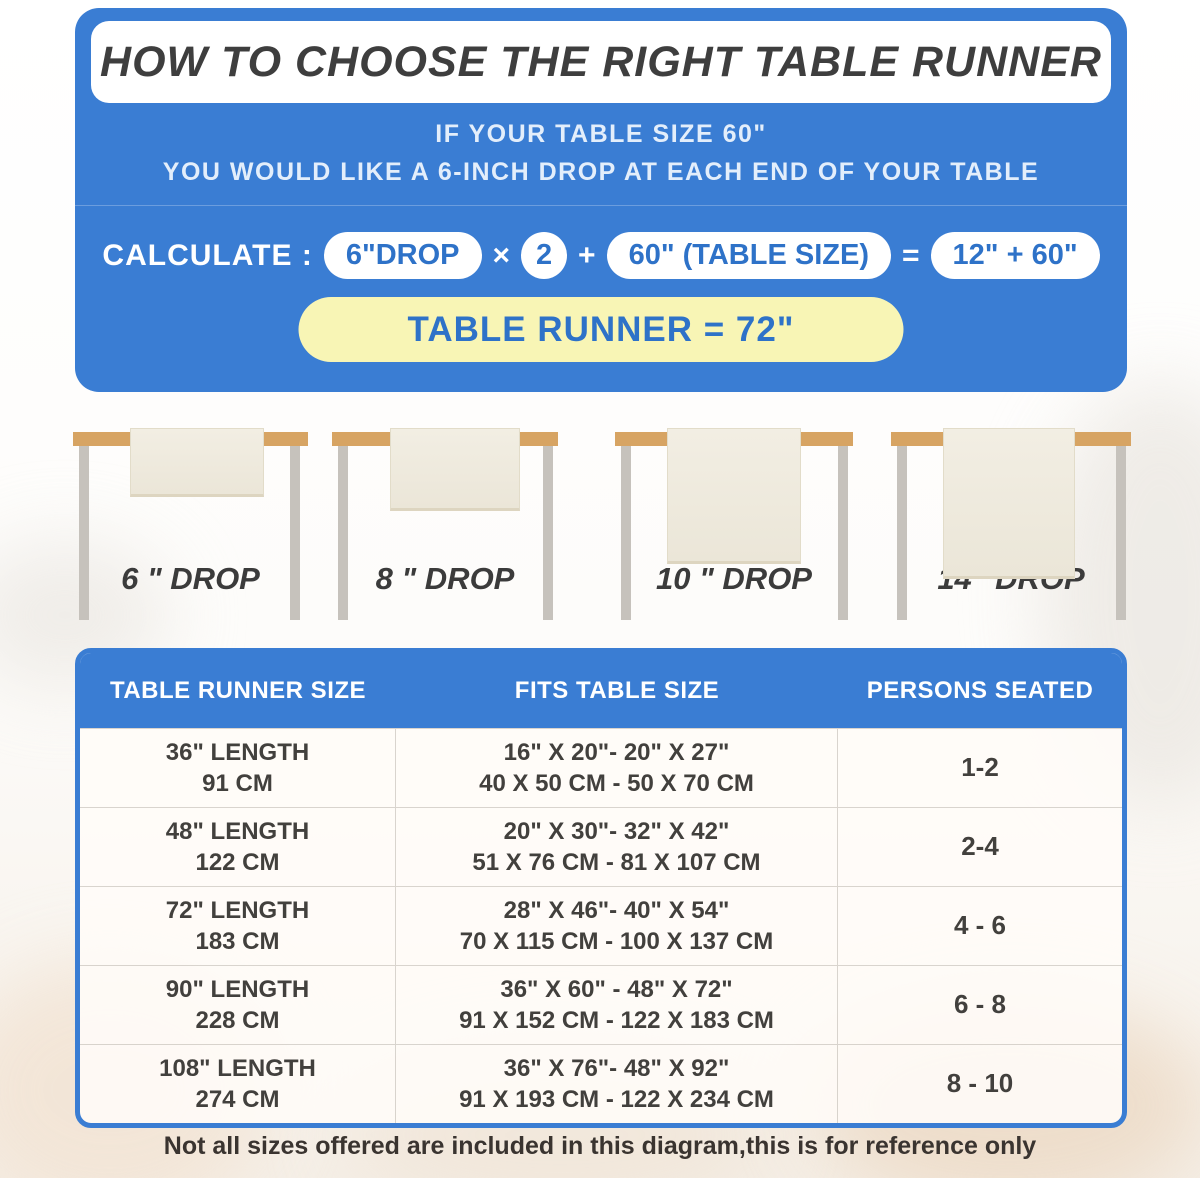 Image resolution: width=1200 pixels, height=1178 pixels. Describe the element at coordinates (617, 690) in the screenshot. I see `column-header-fits-table-size: FITS TABLE SIZE` at that location.